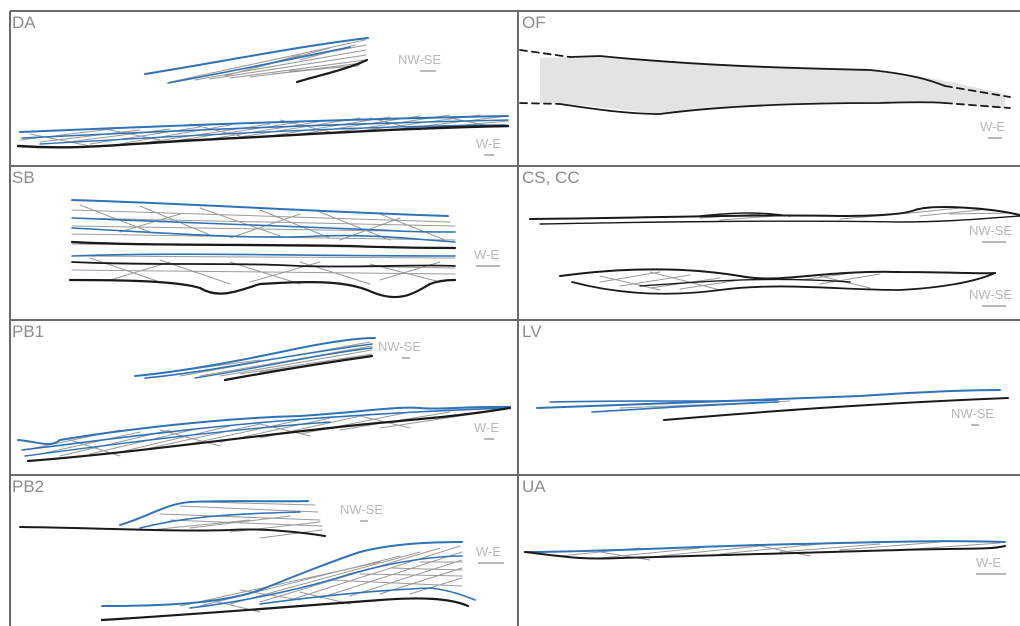  I want to click on pb2-sketch-upper, so click(172, 519).